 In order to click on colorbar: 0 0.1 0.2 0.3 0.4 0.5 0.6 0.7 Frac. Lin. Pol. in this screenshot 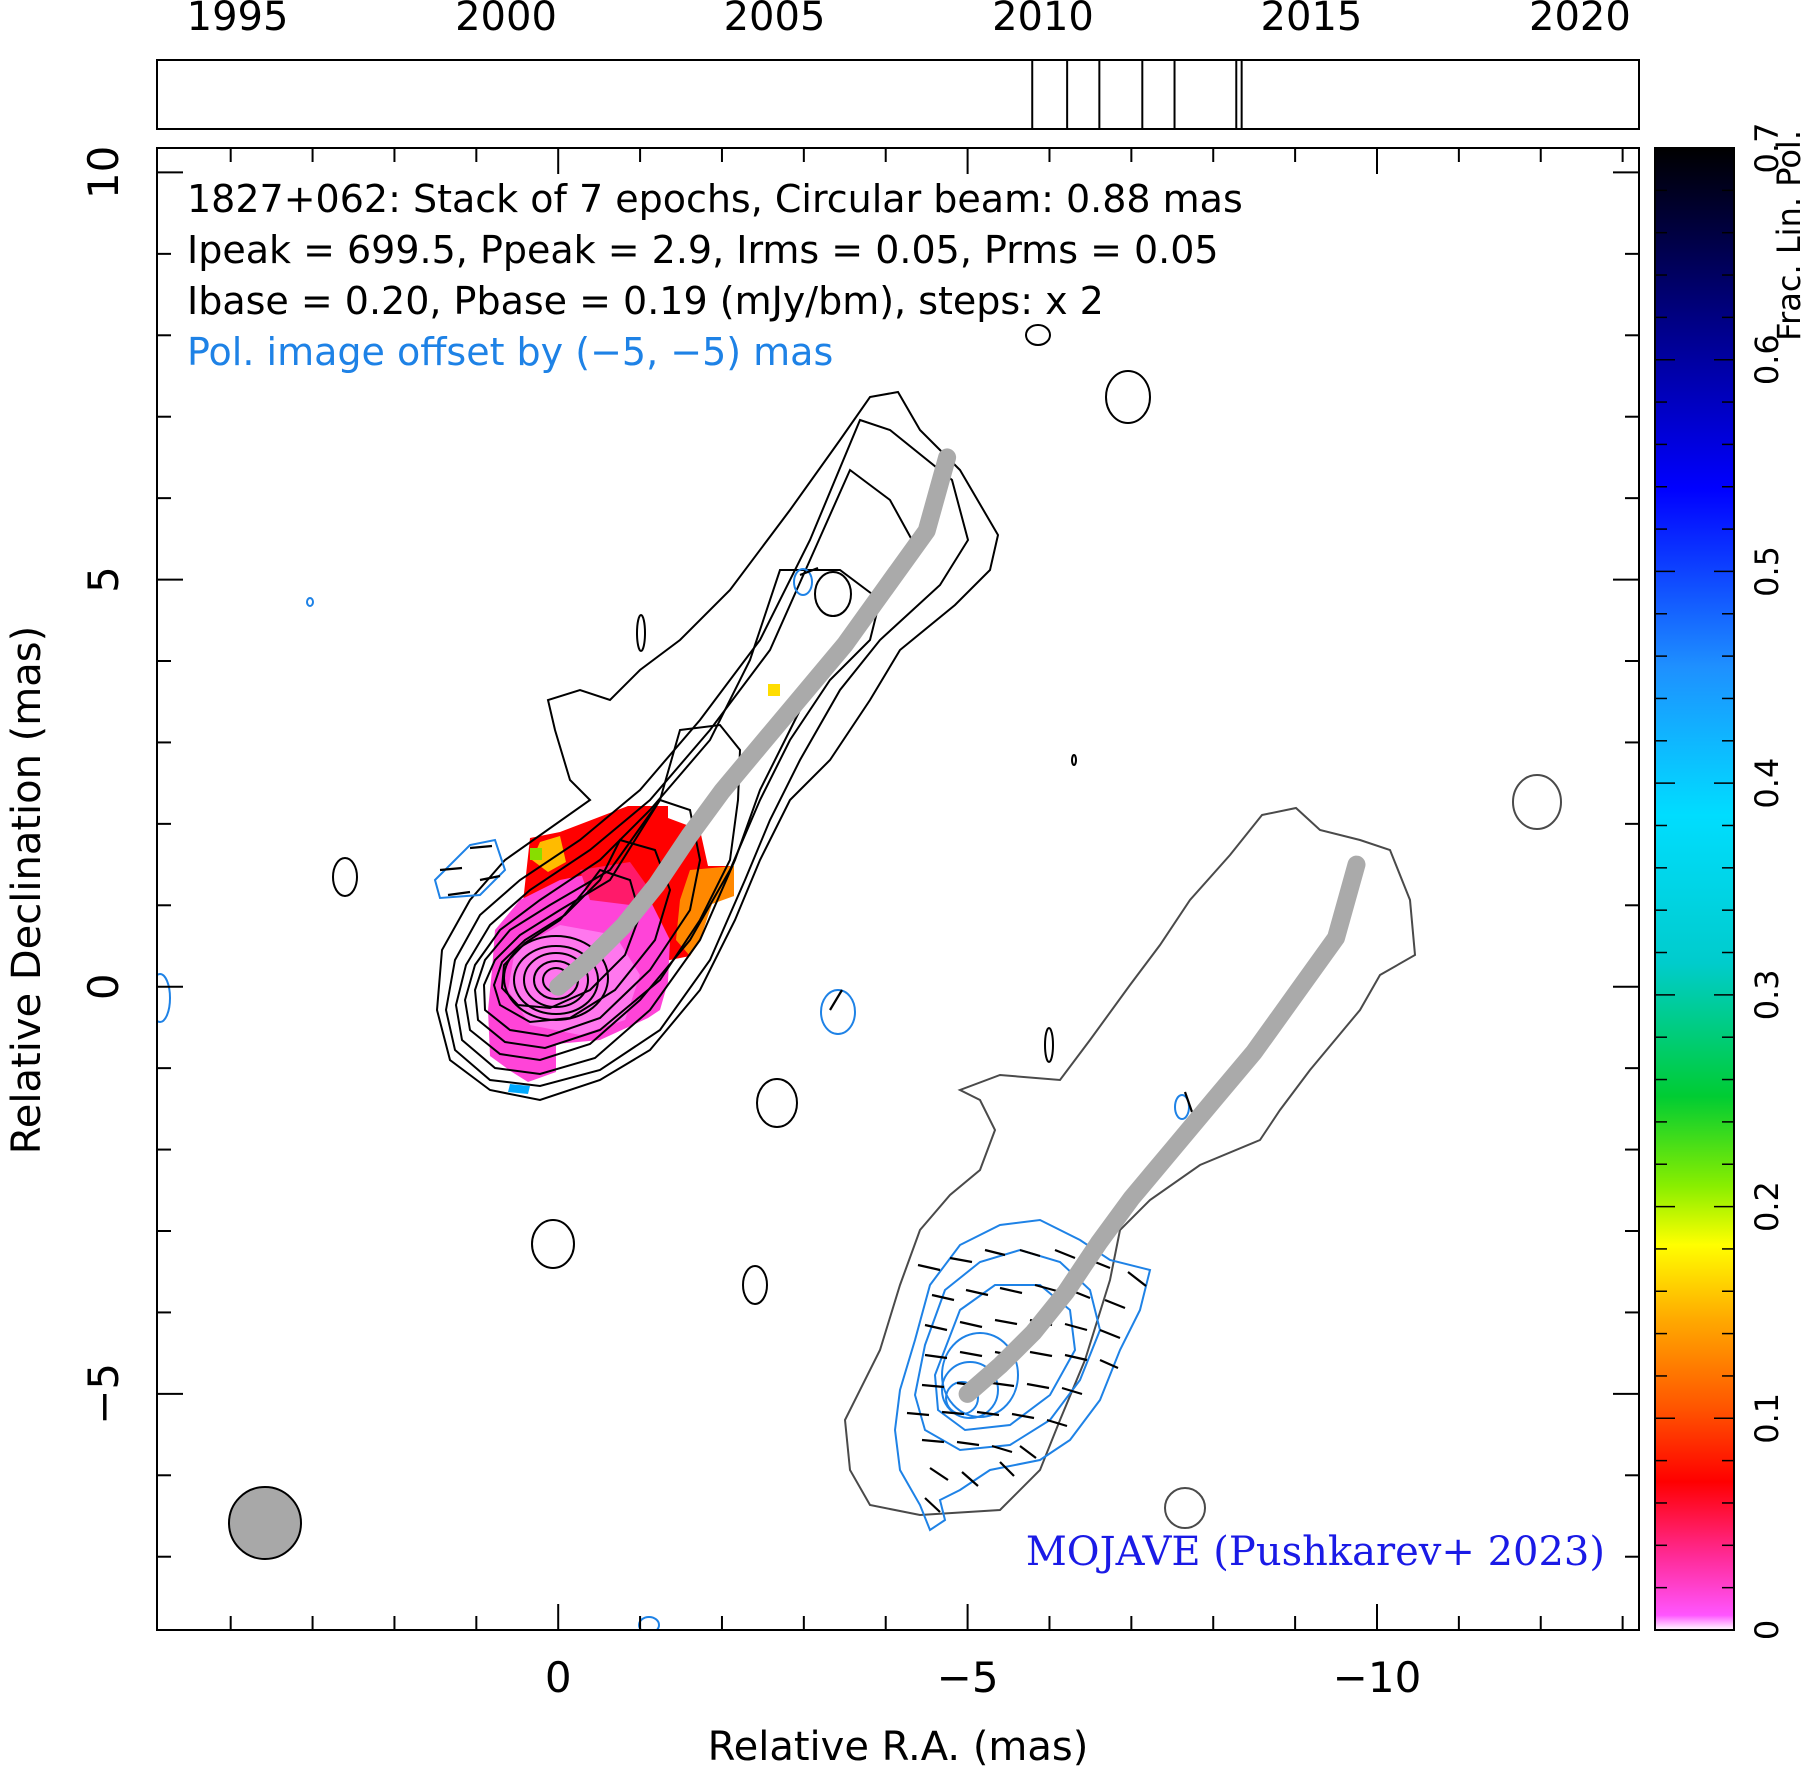, I will do `click(1731, 881)`.